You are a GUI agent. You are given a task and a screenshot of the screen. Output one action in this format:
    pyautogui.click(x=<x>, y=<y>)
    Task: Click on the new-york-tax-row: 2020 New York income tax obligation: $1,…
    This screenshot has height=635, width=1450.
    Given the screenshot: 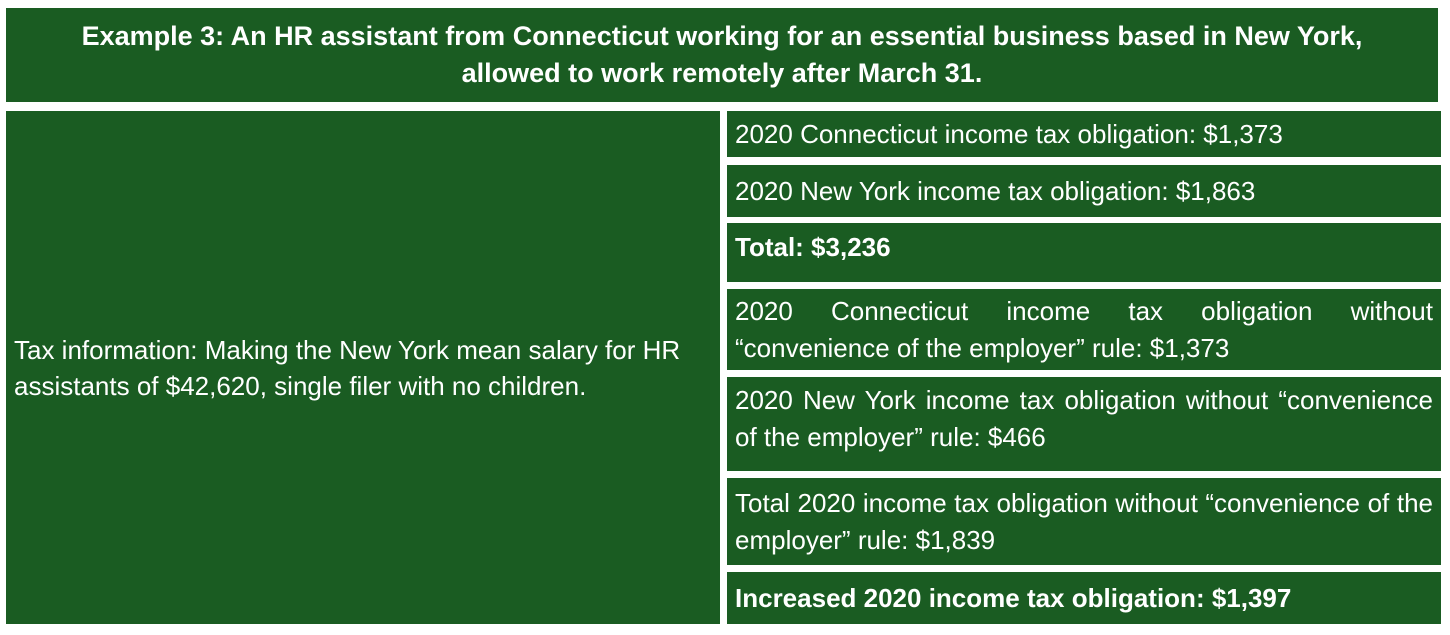 What is the action you would take?
    pyautogui.click(x=1084, y=191)
    